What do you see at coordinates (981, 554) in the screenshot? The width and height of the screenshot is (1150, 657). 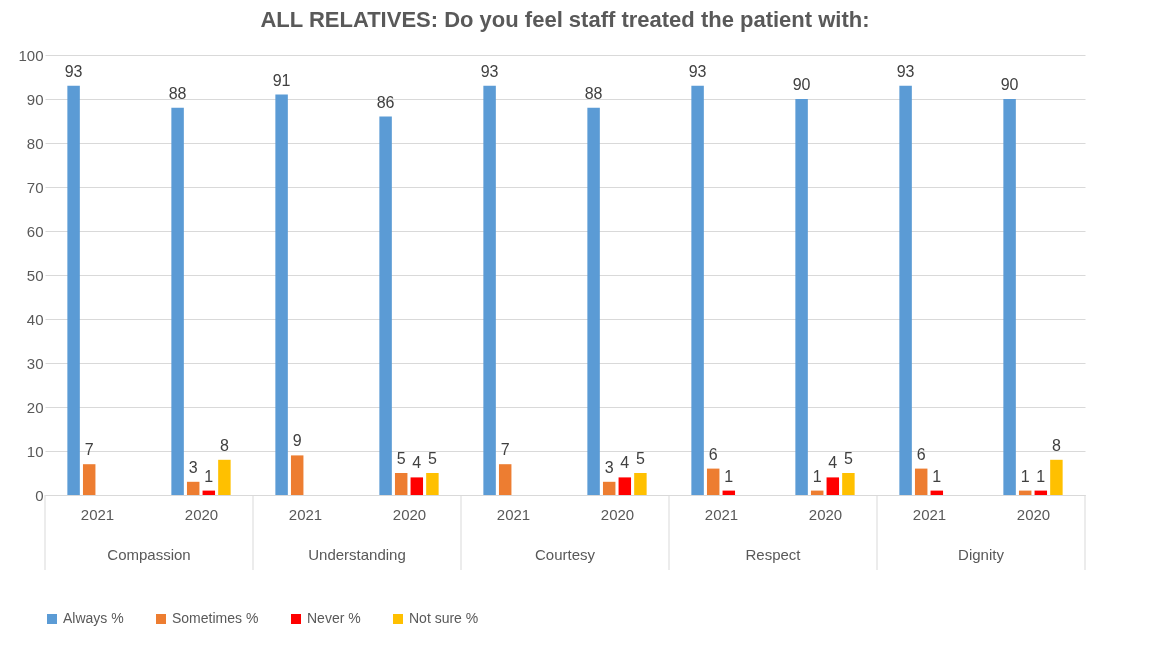 I see `text: Dignity` at bounding box center [981, 554].